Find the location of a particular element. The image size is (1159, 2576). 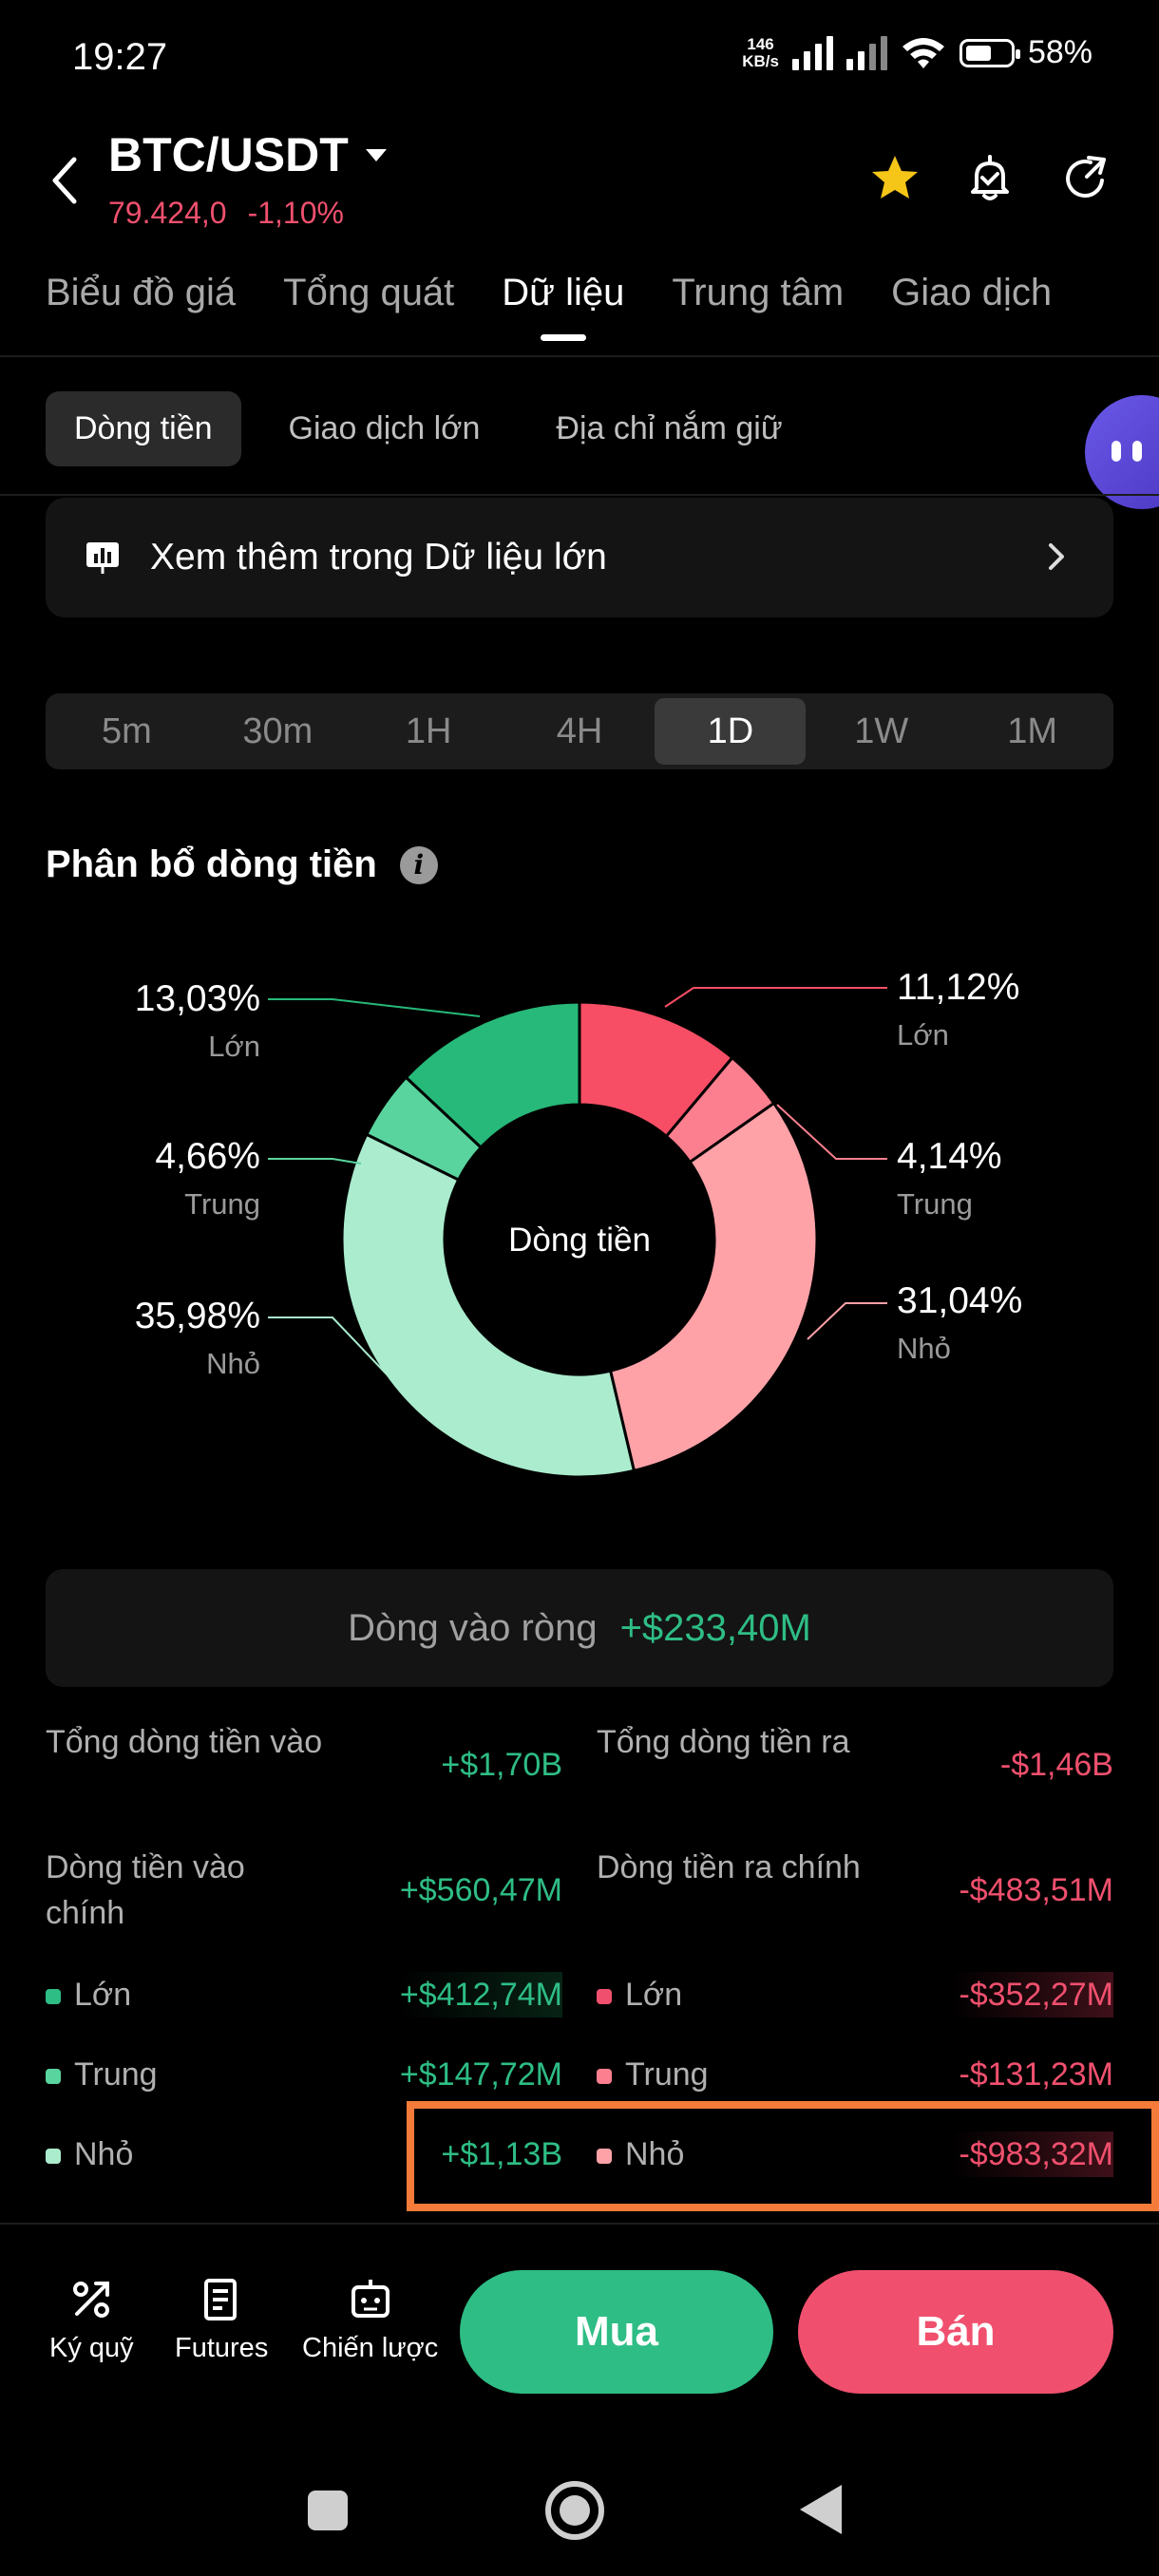

sell-button: Bán is located at coordinates (955, 2332).